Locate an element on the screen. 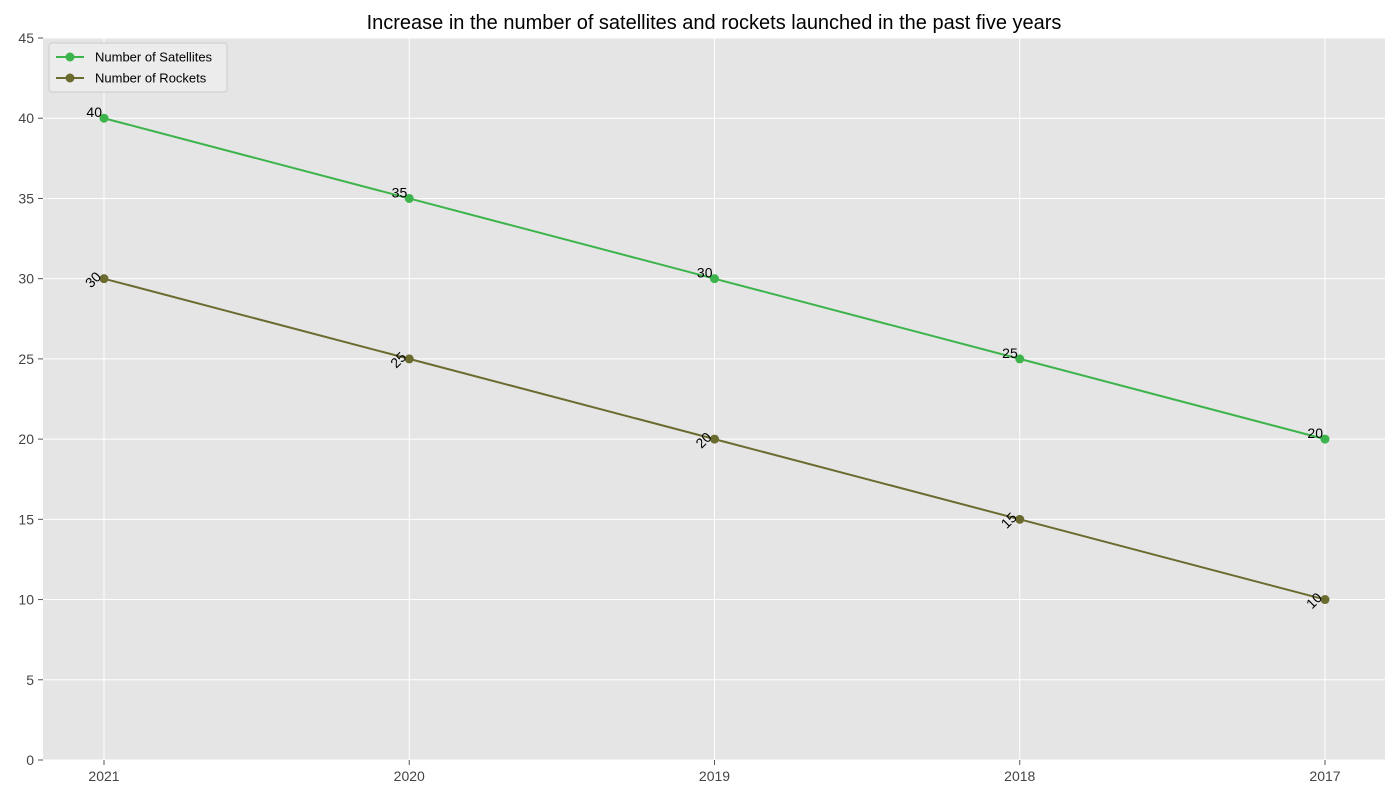 This screenshot has height=805, width=1400. y-tick-label: 40 is located at coordinates (26, 118).